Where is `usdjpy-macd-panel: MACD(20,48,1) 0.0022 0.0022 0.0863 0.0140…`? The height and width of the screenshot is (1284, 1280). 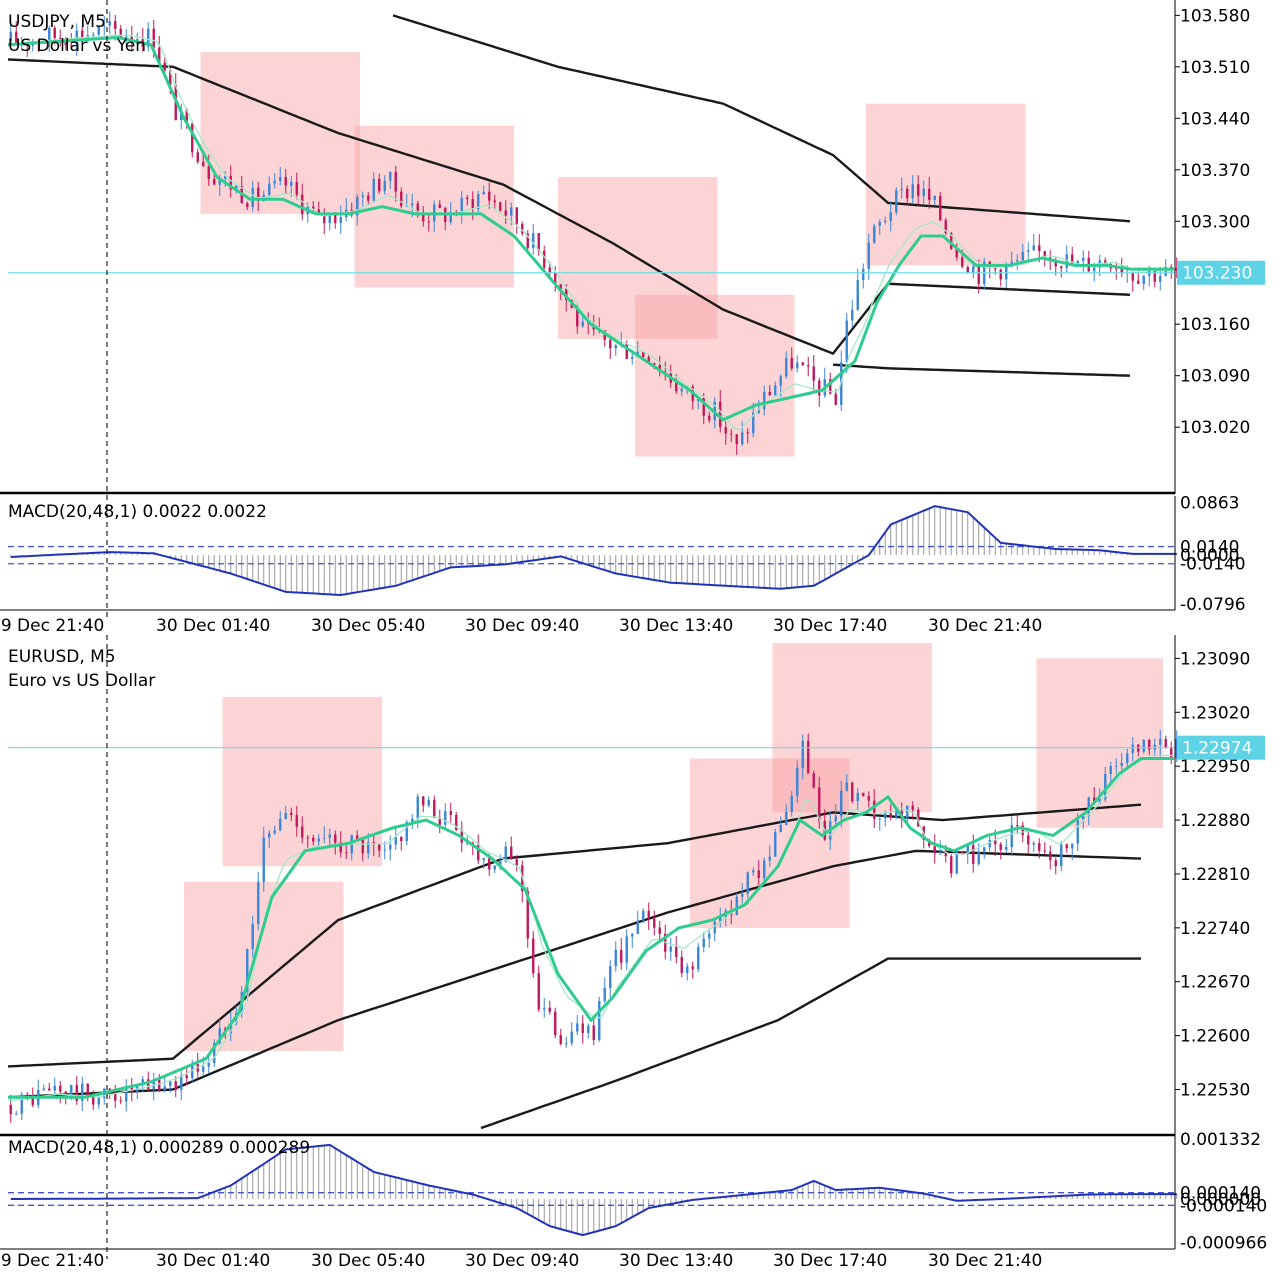 usdjpy-macd-panel: MACD(20,48,1) 0.0022 0.0022 0.0863 0.0140… is located at coordinates (627, 554).